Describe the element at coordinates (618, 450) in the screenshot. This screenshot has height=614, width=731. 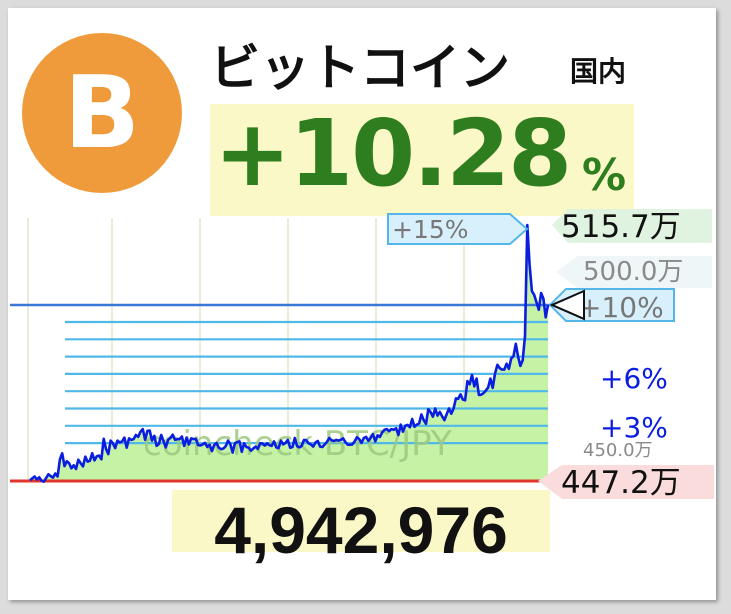
I see `level-price-label-2: 450.0万` at that location.